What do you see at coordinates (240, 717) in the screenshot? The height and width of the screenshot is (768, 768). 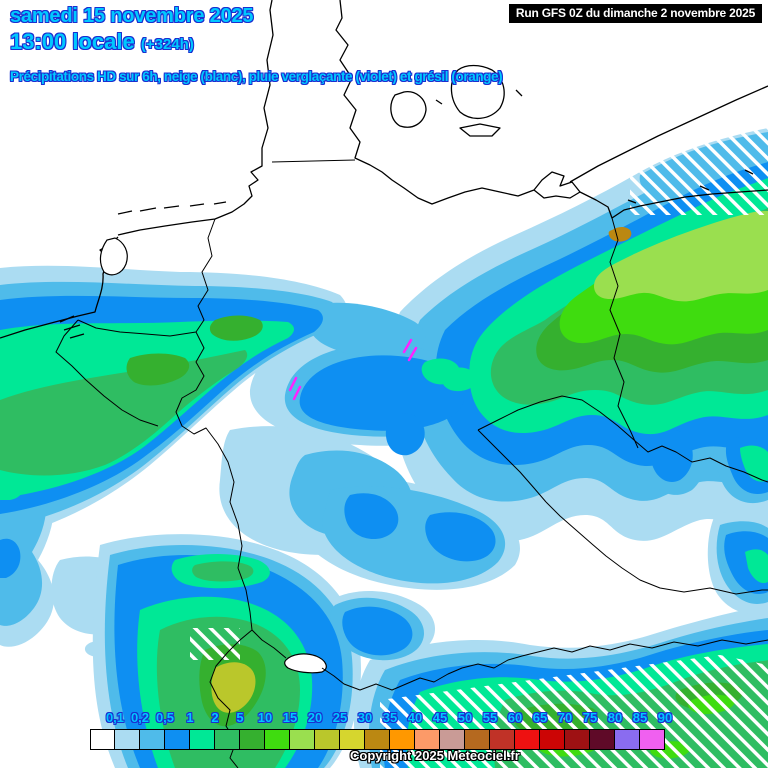 I see `legend-label-5: 5` at bounding box center [240, 717].